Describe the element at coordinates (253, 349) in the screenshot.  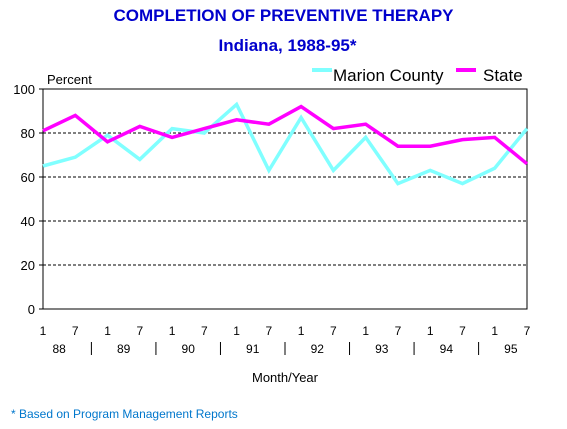
I see `x-year-label: 91` at that location.